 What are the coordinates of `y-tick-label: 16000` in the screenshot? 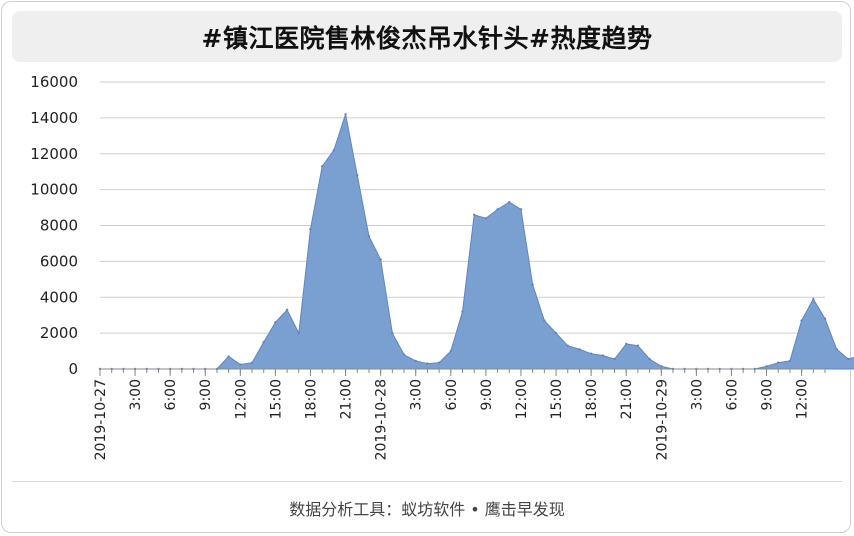 It's located at (54, 82).